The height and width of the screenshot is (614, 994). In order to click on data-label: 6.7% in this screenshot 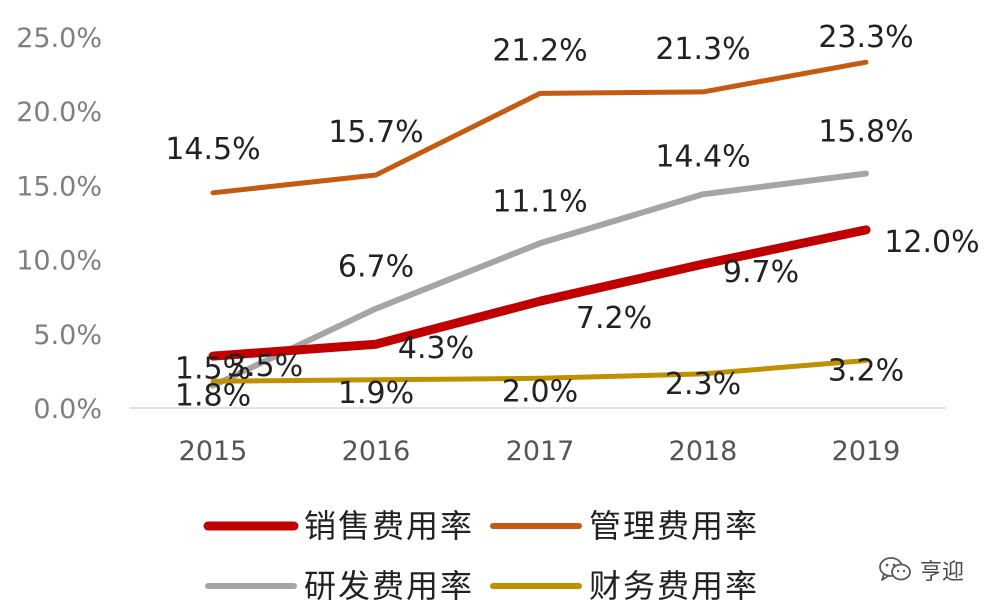, I will do `click(376, 267)`.